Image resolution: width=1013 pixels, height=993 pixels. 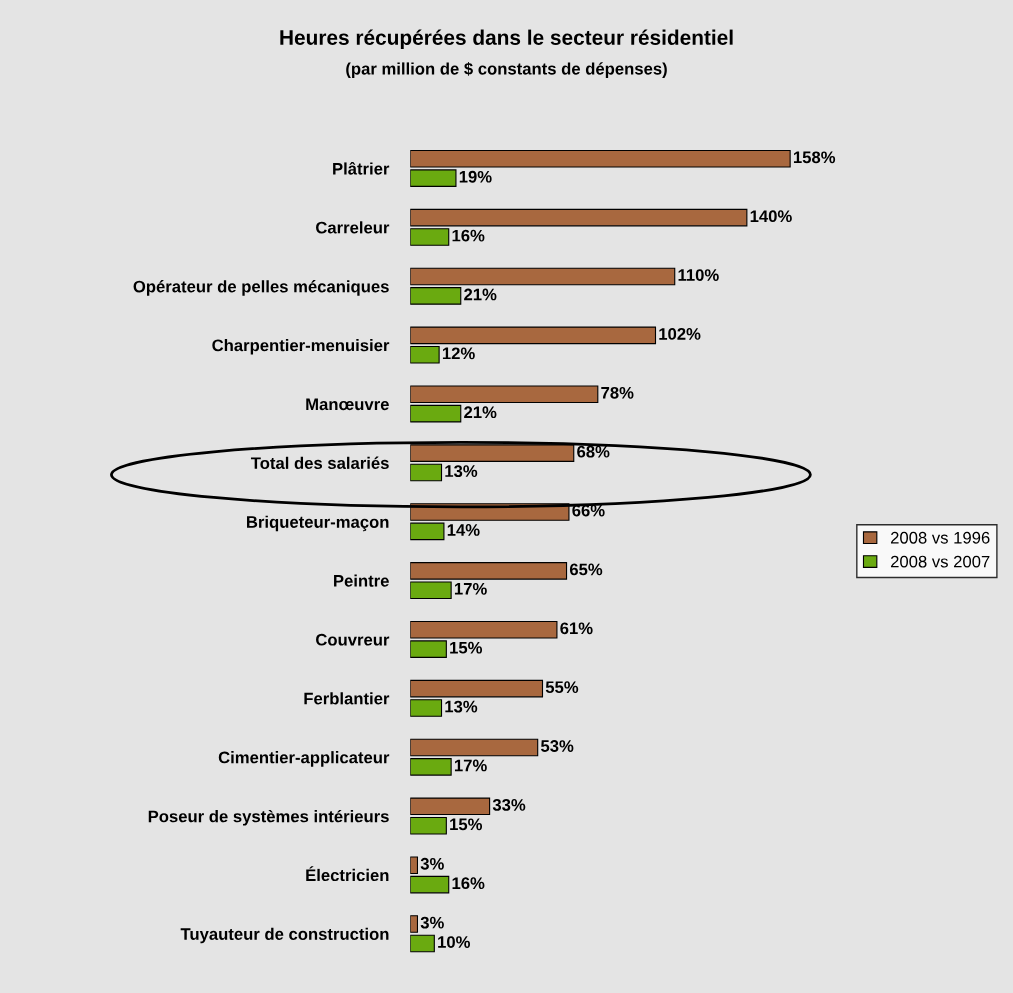 I want to click on y-tick-label: Tuyauteur de construction, so click(x=284, y=935).